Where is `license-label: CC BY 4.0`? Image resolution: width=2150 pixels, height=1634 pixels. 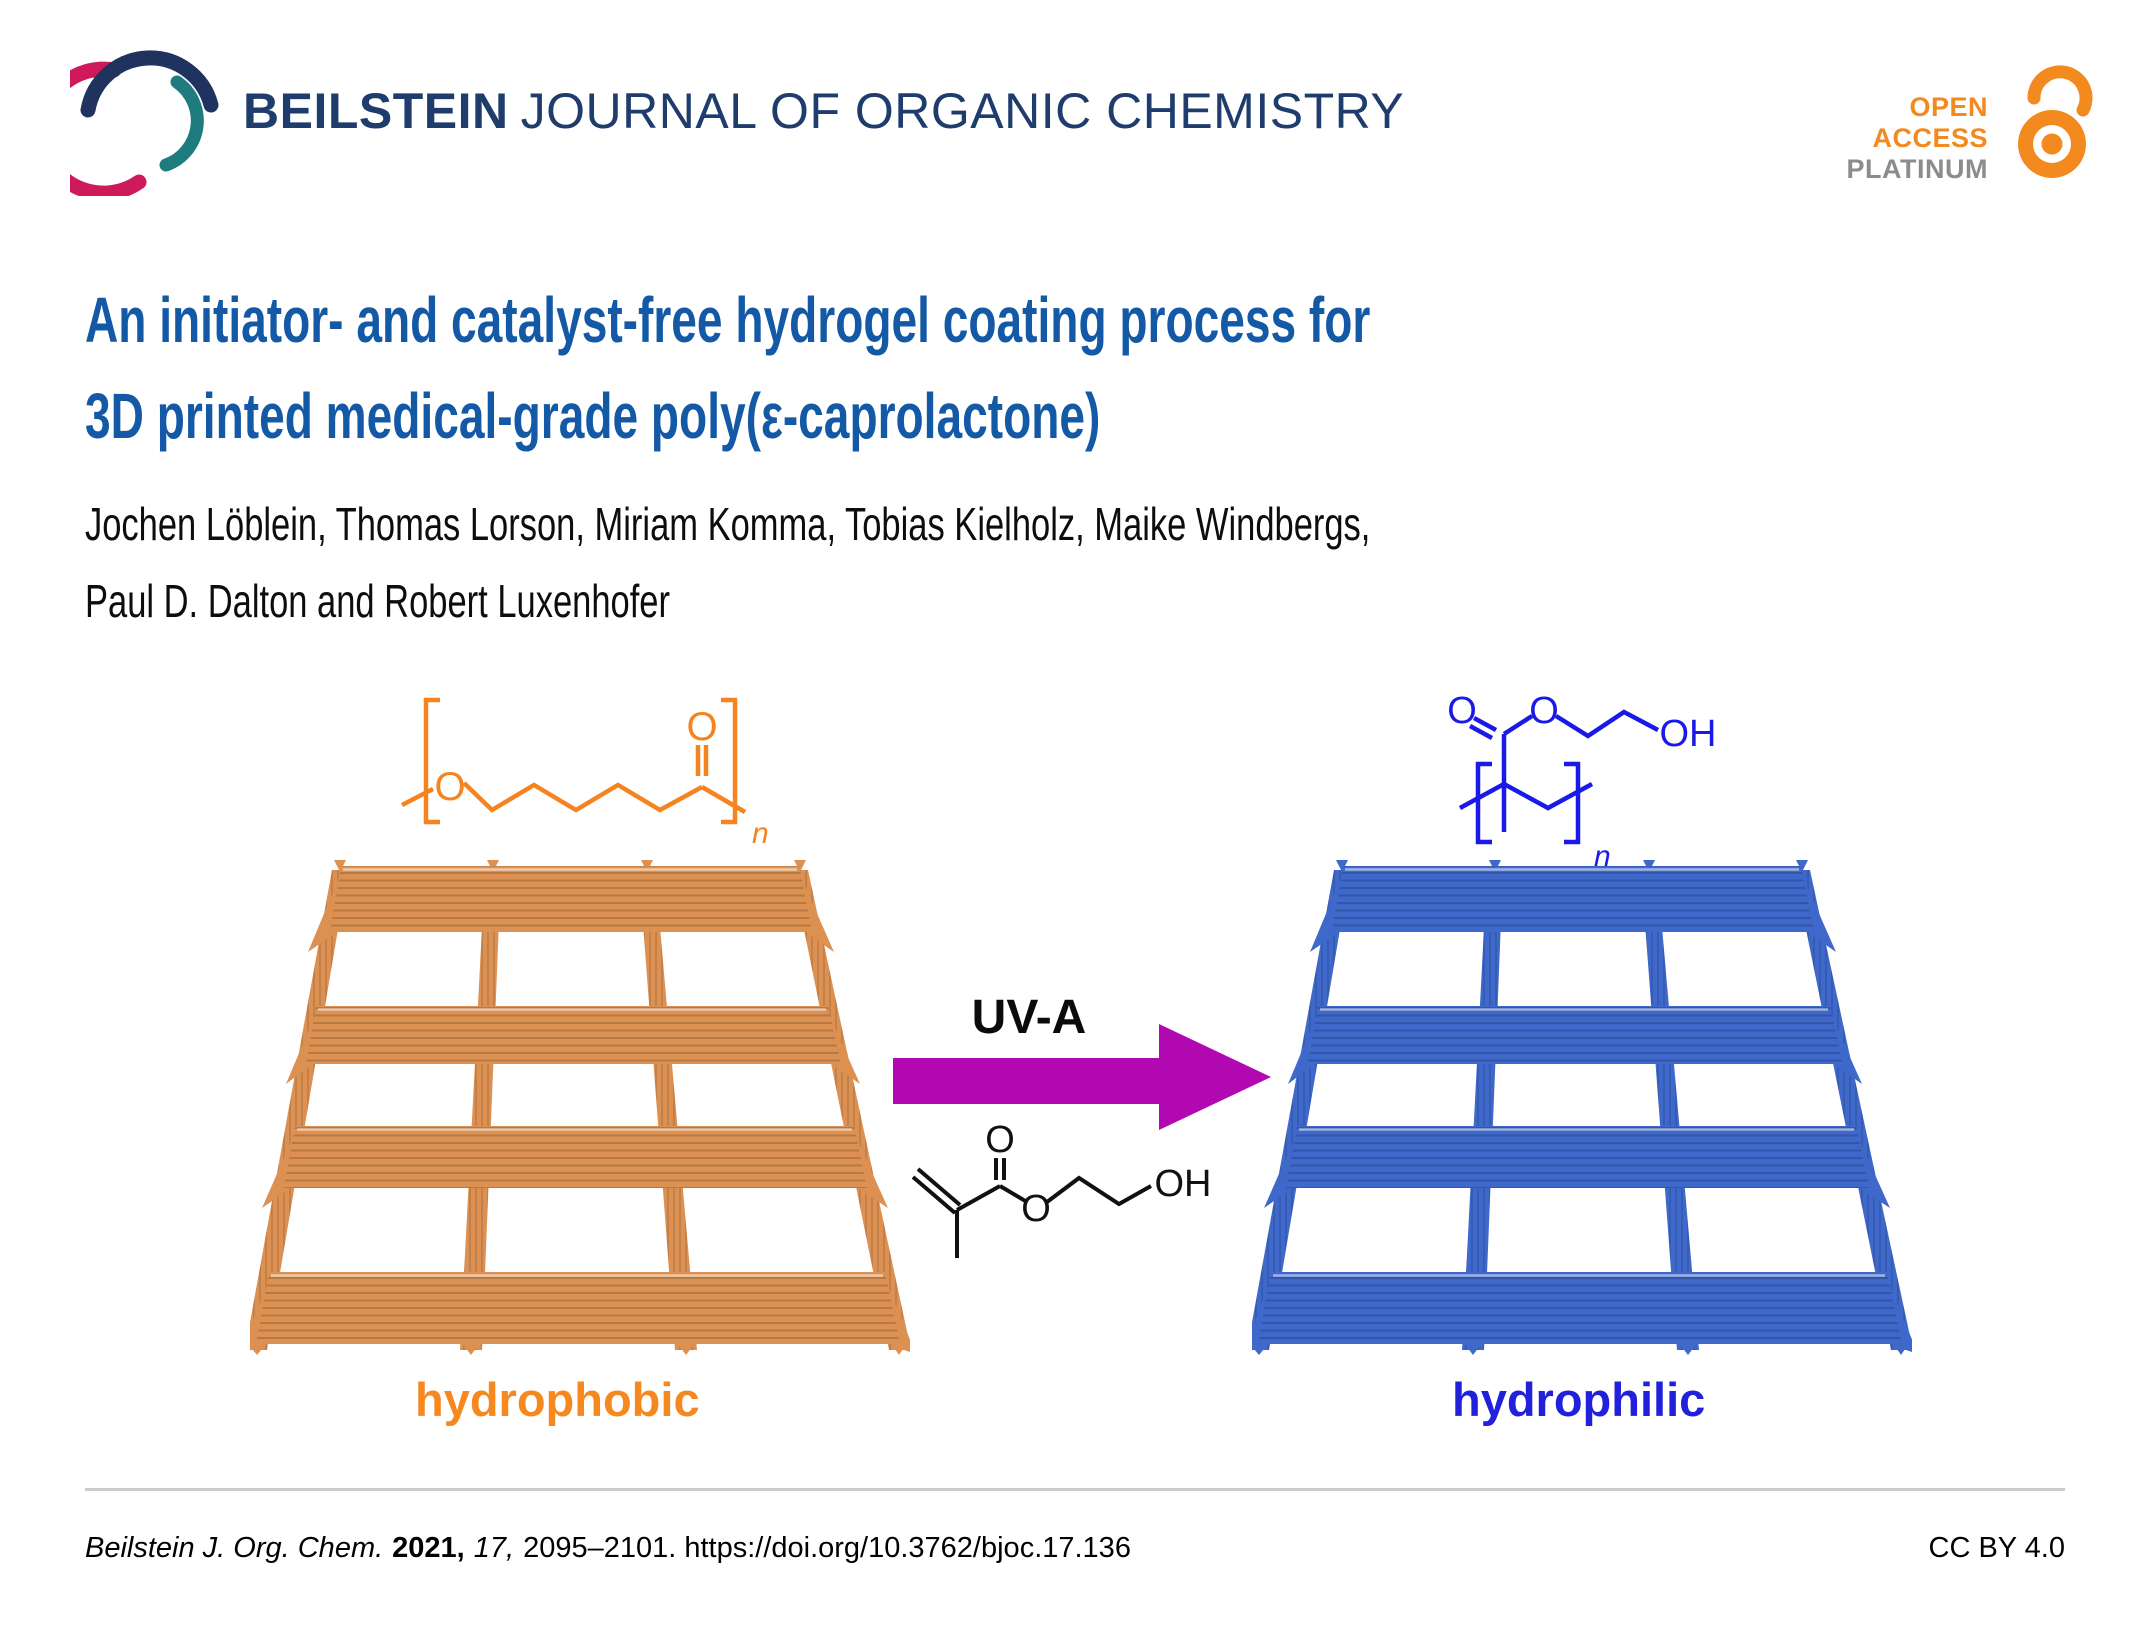
license-label: CC BY 4.0 is located at coordinates (1996, 1548).